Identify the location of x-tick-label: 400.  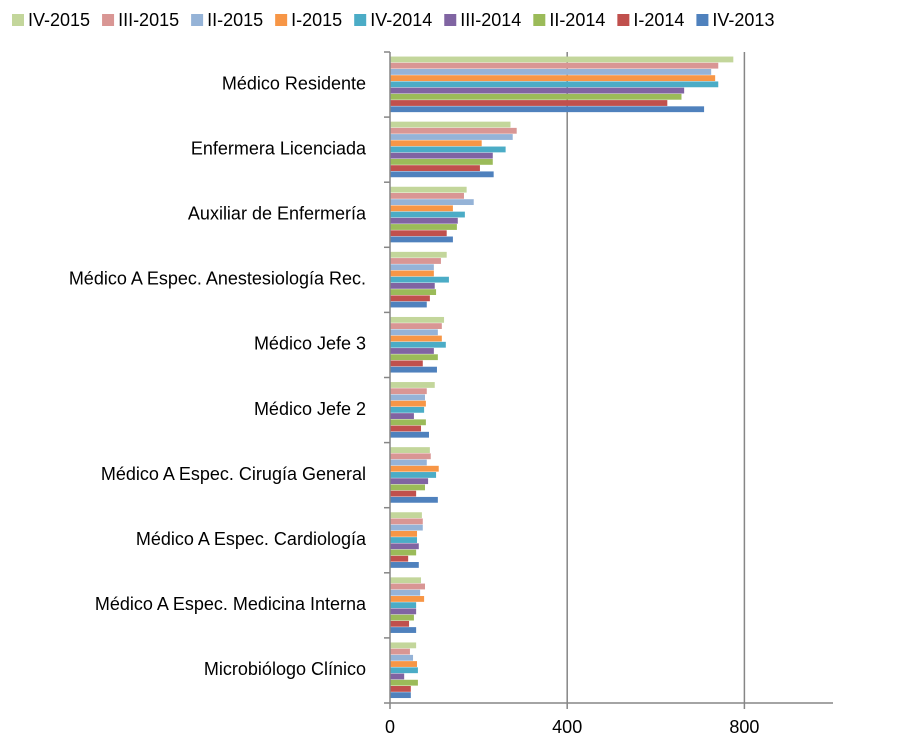
(567, 726).